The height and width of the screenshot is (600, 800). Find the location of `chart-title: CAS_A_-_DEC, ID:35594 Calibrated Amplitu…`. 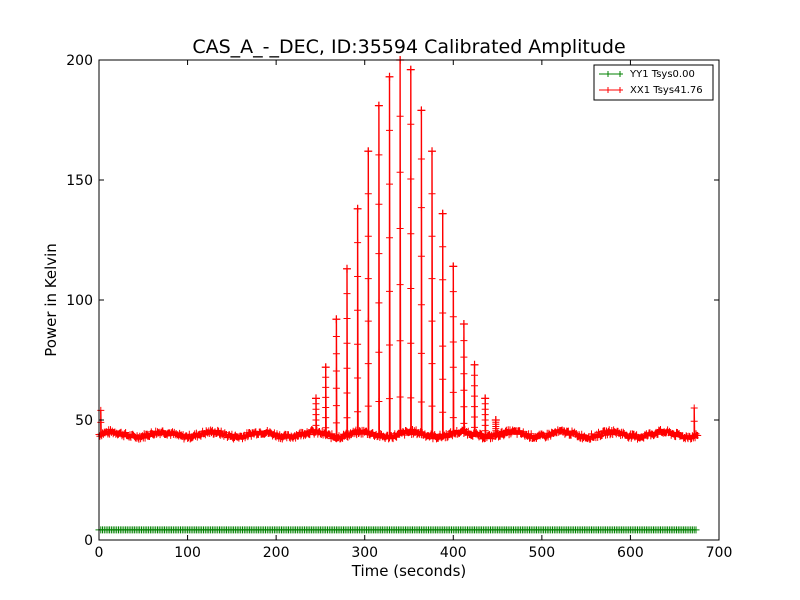

chart-title: CAS_A_-_DEC, ID:35594 Calibrated Amplitu… is located at coordinates (408, 47).